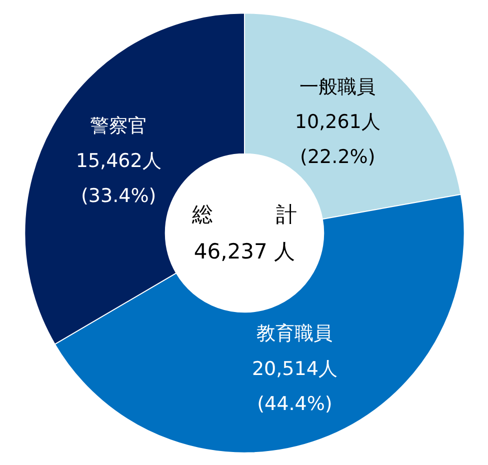 The width and height of the screenshot is (488, 465). I want to click on text: 総 計, so click(244, 214).